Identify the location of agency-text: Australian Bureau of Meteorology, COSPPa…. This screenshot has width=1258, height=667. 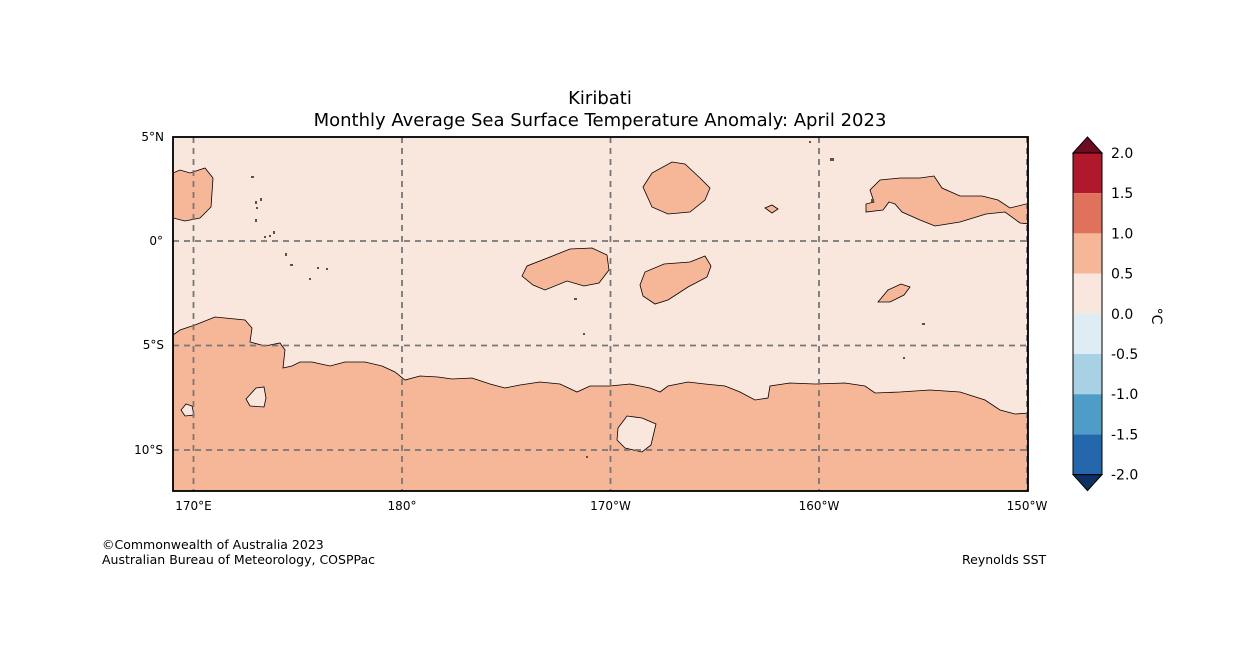
(238, 559).